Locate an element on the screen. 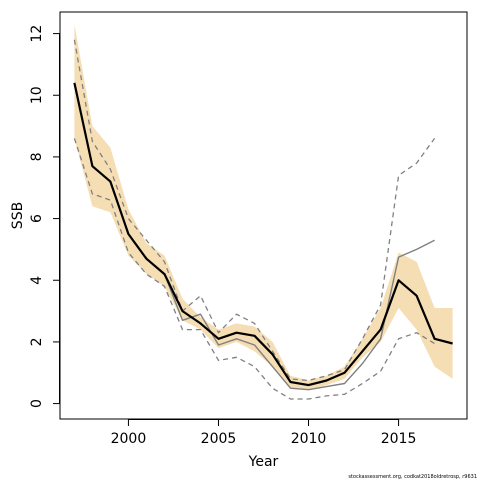  y-tick-label: 12 is located at coordinates (37, 34).